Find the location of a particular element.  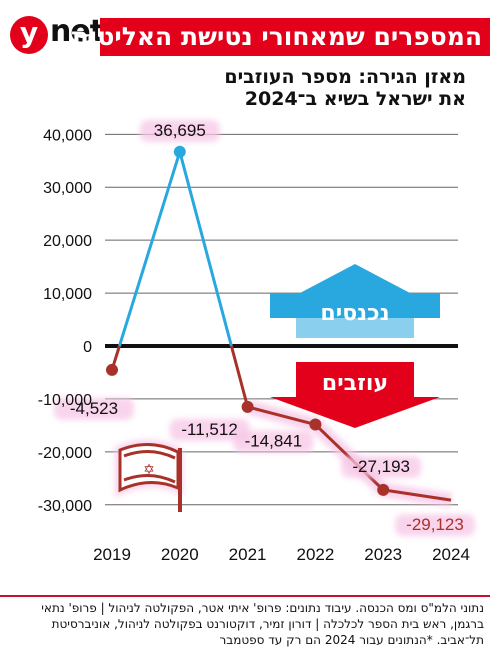

title-band: המספרים שמאחורי נטישת האליטות is located at coordinates (281, 37).